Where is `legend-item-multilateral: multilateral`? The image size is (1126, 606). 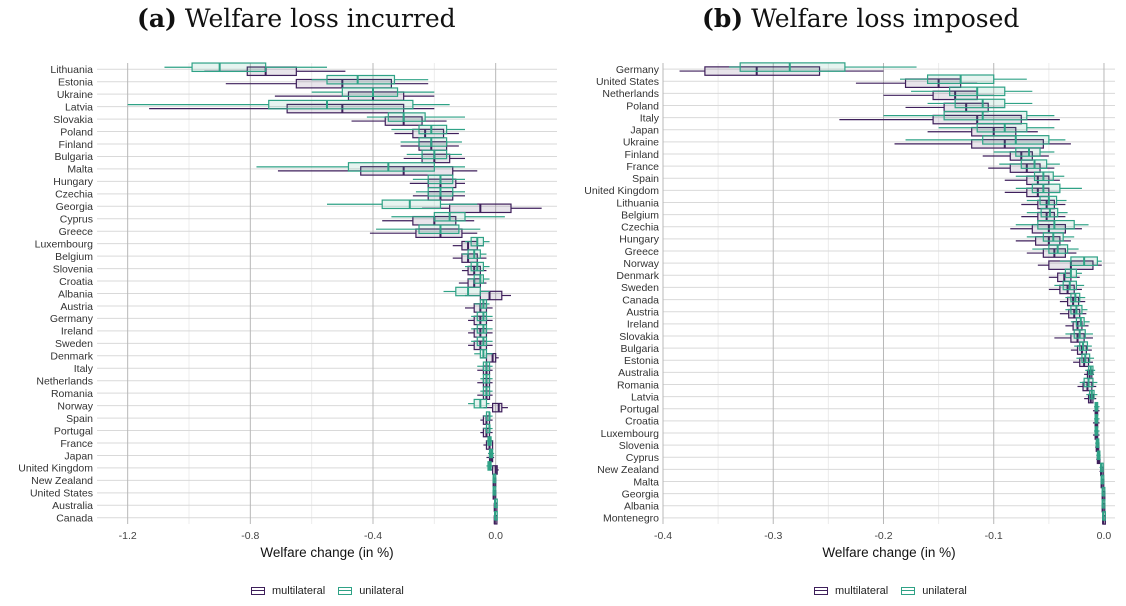 legend-item-multilateral: multilateral is located at coordinates (850, 591).